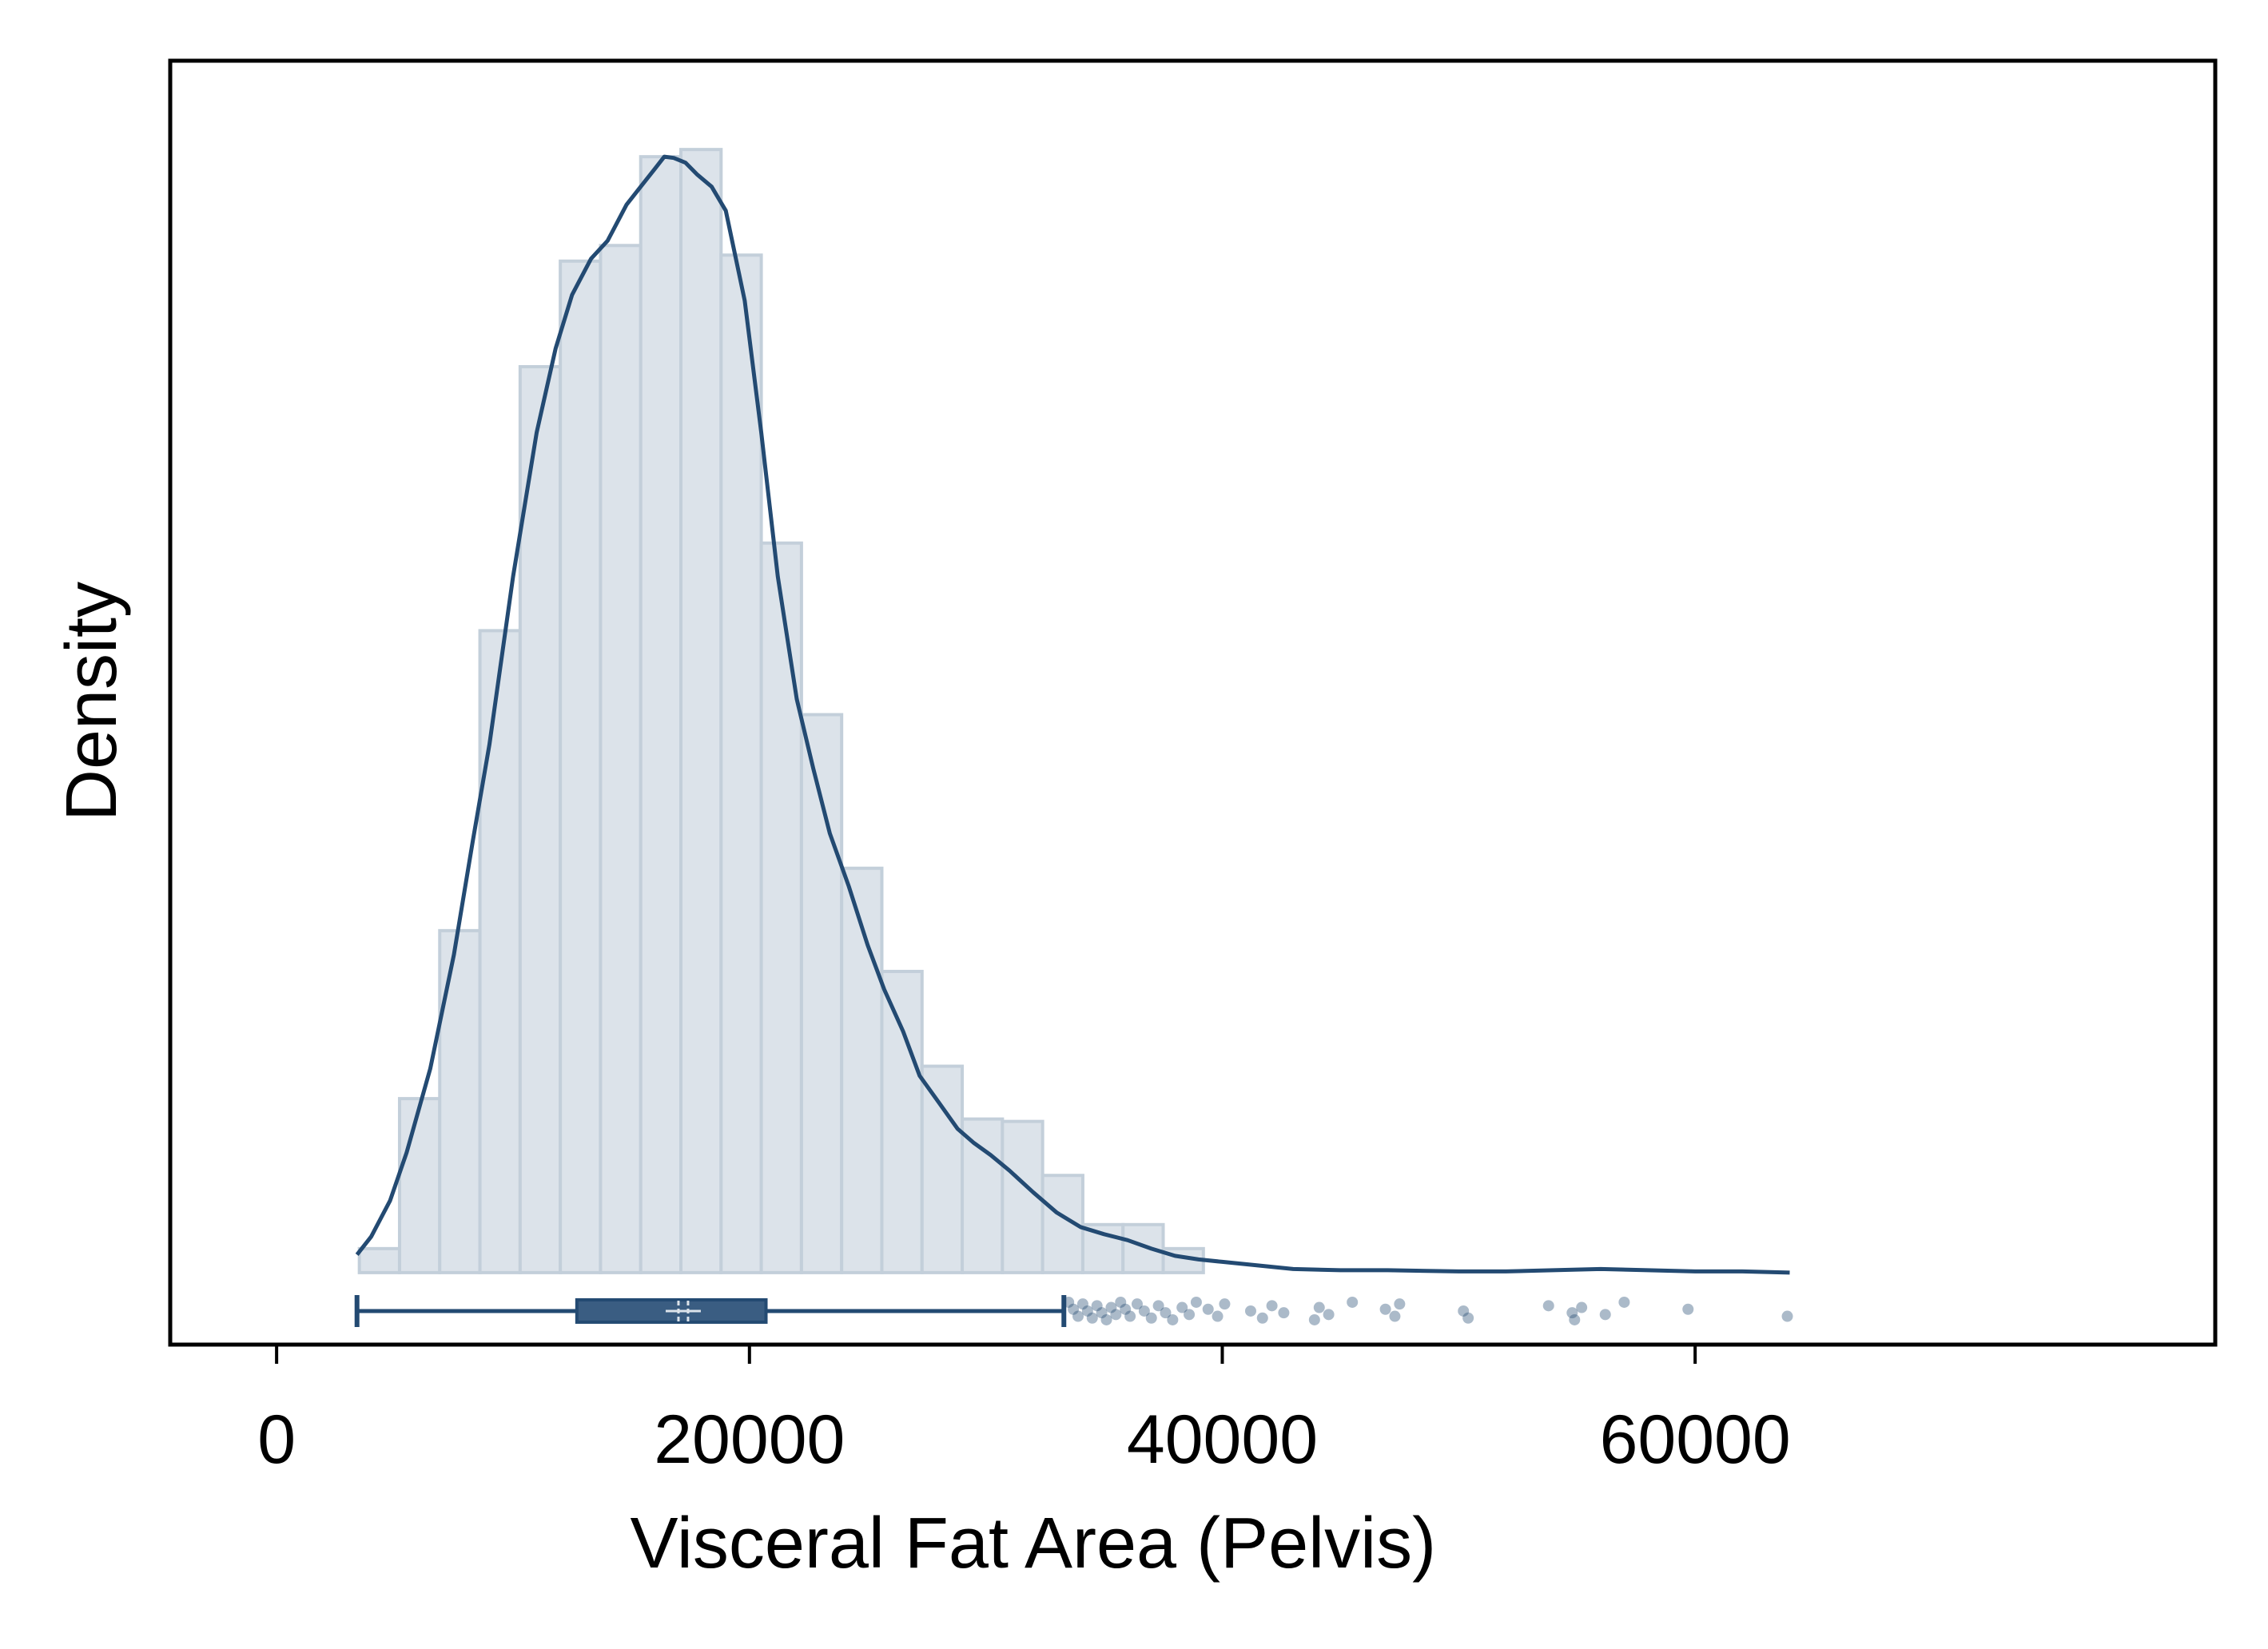 This screenshot has height=1649, width=2268. I want to click on outliers-layer, so click(1428, 1310).